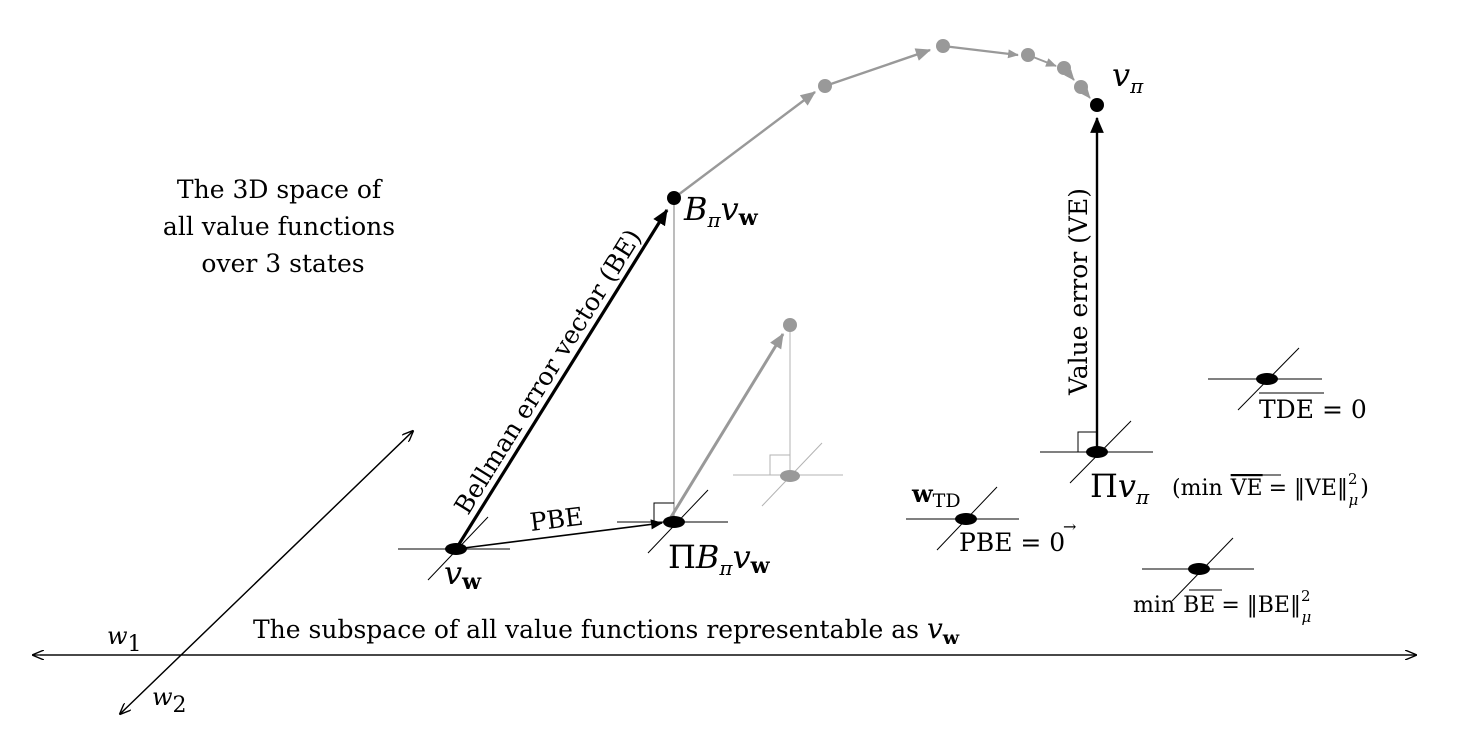  Describe the element at coordinates (1097, 105) in the screenshot. I see `point-v-pi` at that location.